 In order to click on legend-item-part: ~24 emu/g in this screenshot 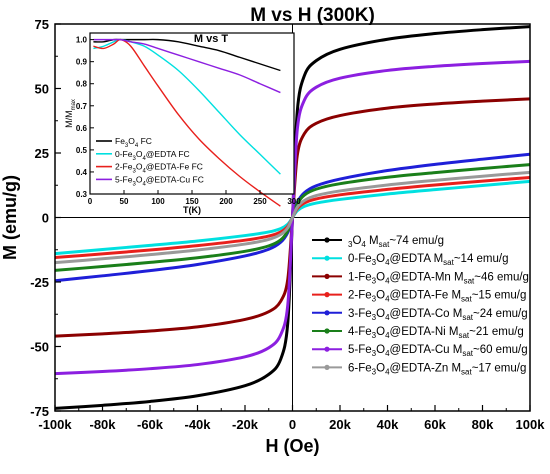, I will do `click(500, 314)`.